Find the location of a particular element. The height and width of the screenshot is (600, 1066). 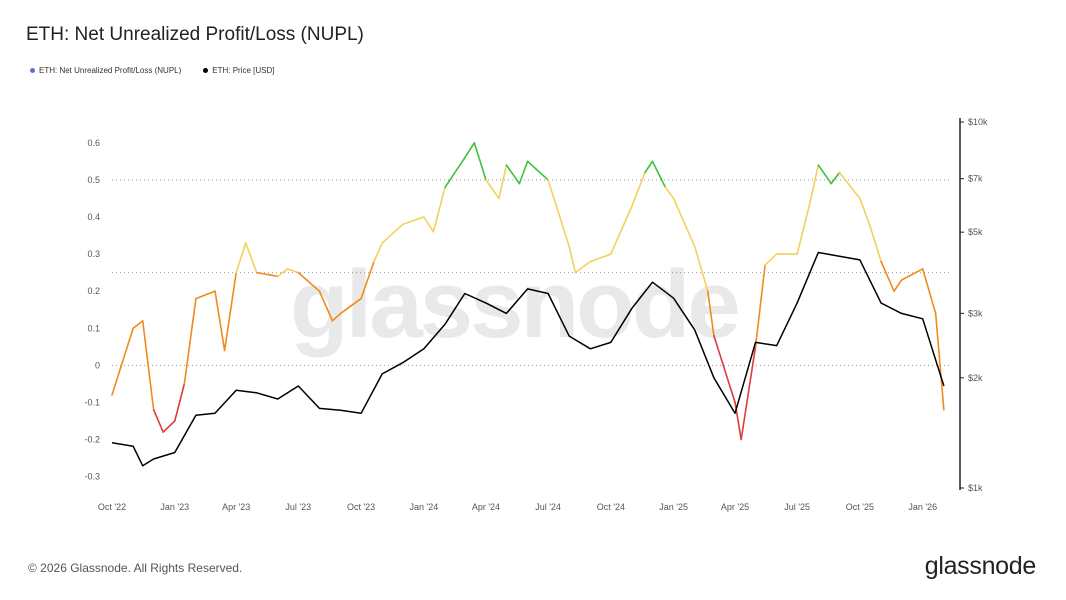

x-tick-label: Apr '23 is located at coordinates (236, 507).